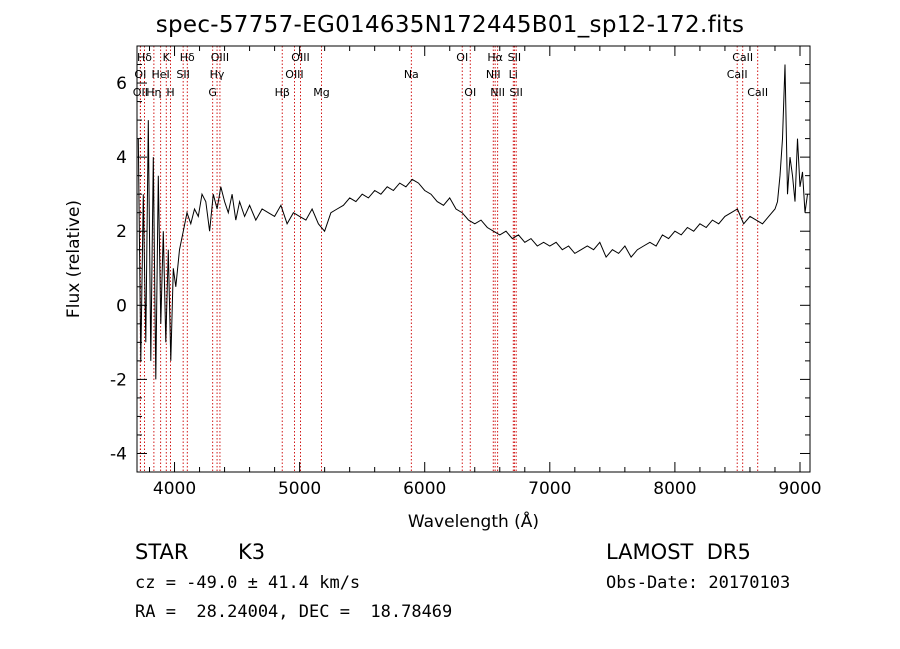 This screenshot has height=649, width=900. What do you see at coordinates (118, 380) in the screenshot?
I see `y-tick-label: -2` at bounding box center [118, 380].